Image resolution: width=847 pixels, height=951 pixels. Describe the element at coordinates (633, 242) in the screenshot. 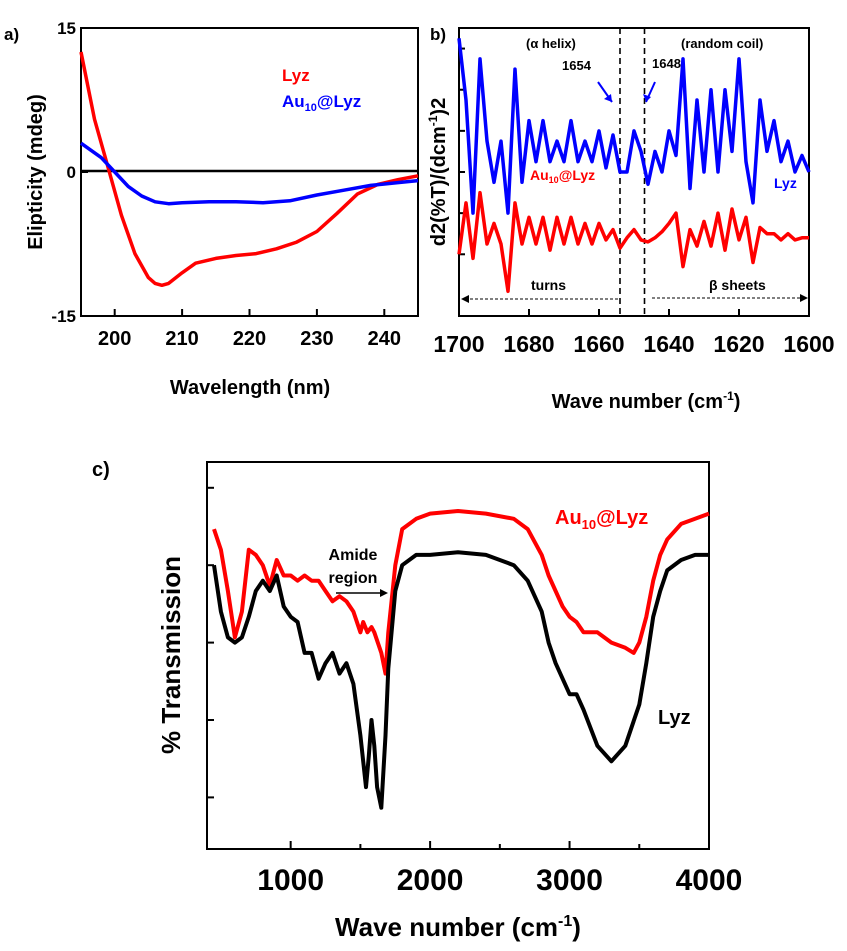

I see `panel-b-series-line-au10lyz` at that location.